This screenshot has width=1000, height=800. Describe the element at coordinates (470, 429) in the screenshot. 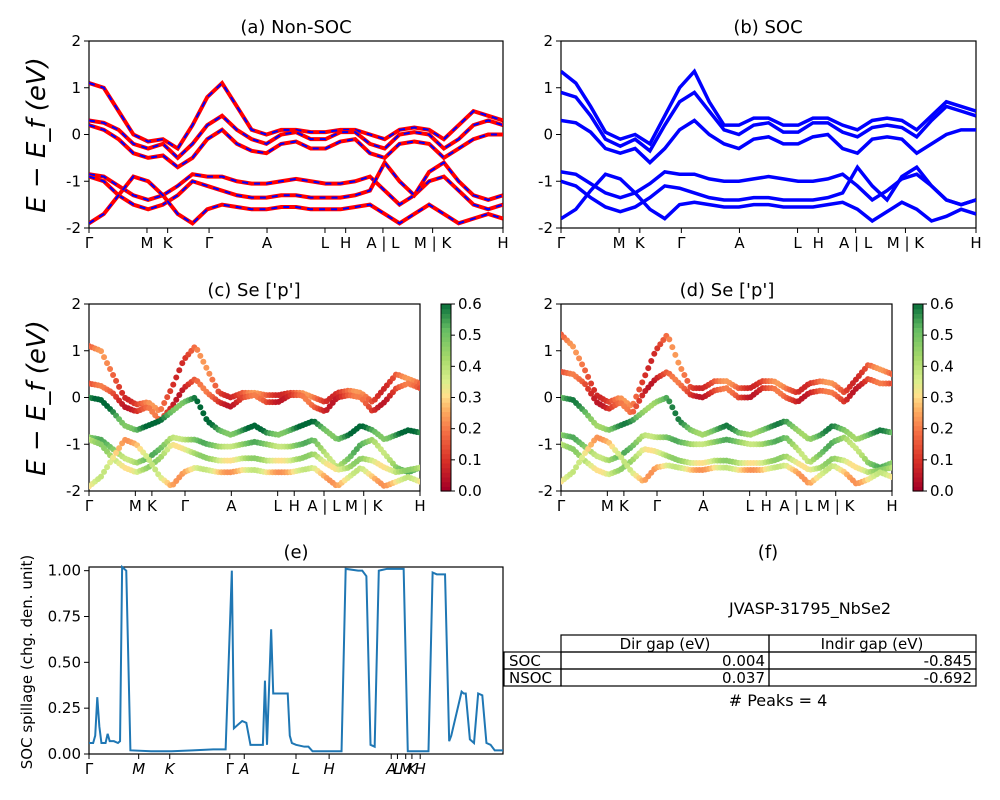

I see `colorbar-tick-label: 0.2` at that location.